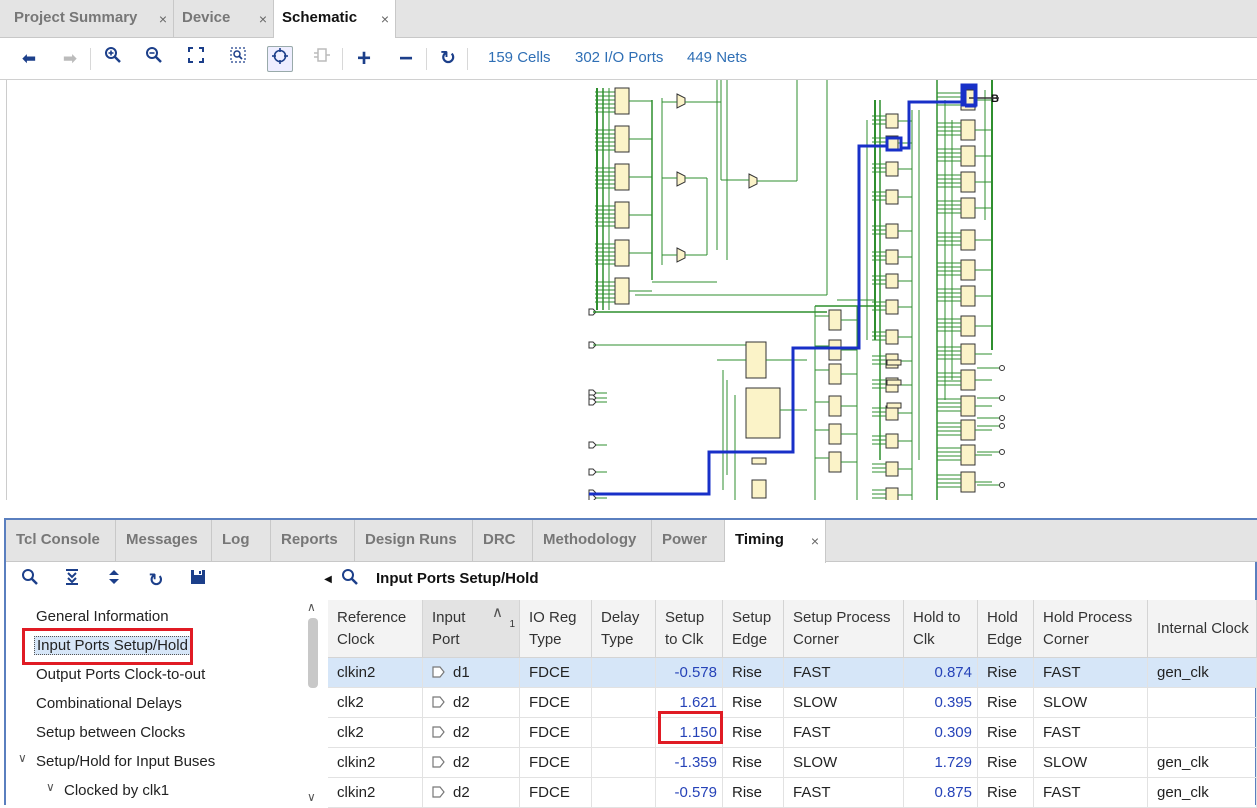  I want to click on tab-reports: Reports, so click(313, 541).